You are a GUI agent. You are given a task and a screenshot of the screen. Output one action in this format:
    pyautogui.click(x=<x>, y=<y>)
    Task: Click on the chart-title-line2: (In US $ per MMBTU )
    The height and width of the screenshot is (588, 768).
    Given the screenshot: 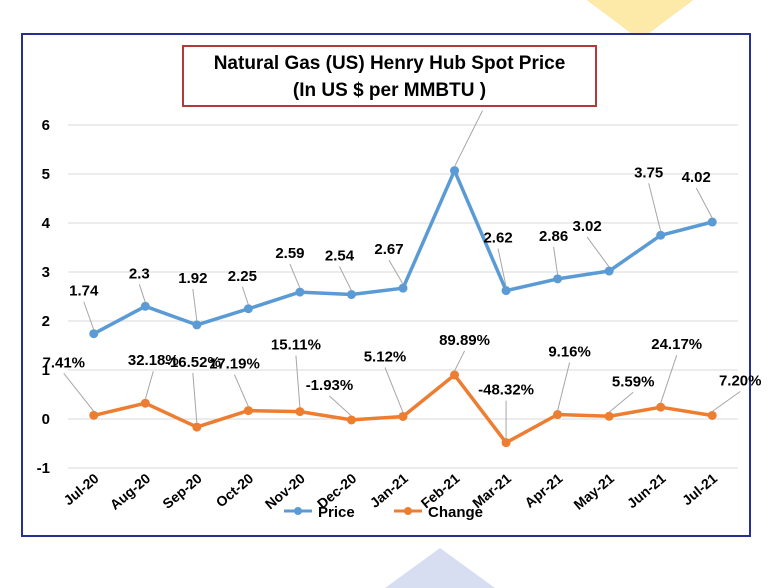 What is the action you would take?
    pyautogui.click(x=389, y=90)
    